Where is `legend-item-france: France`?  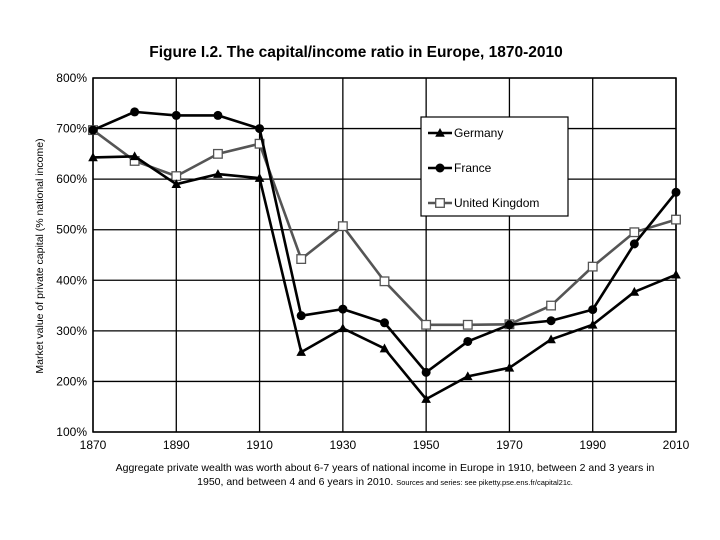
legend-item-france: France is located at coordinates (460, 168).